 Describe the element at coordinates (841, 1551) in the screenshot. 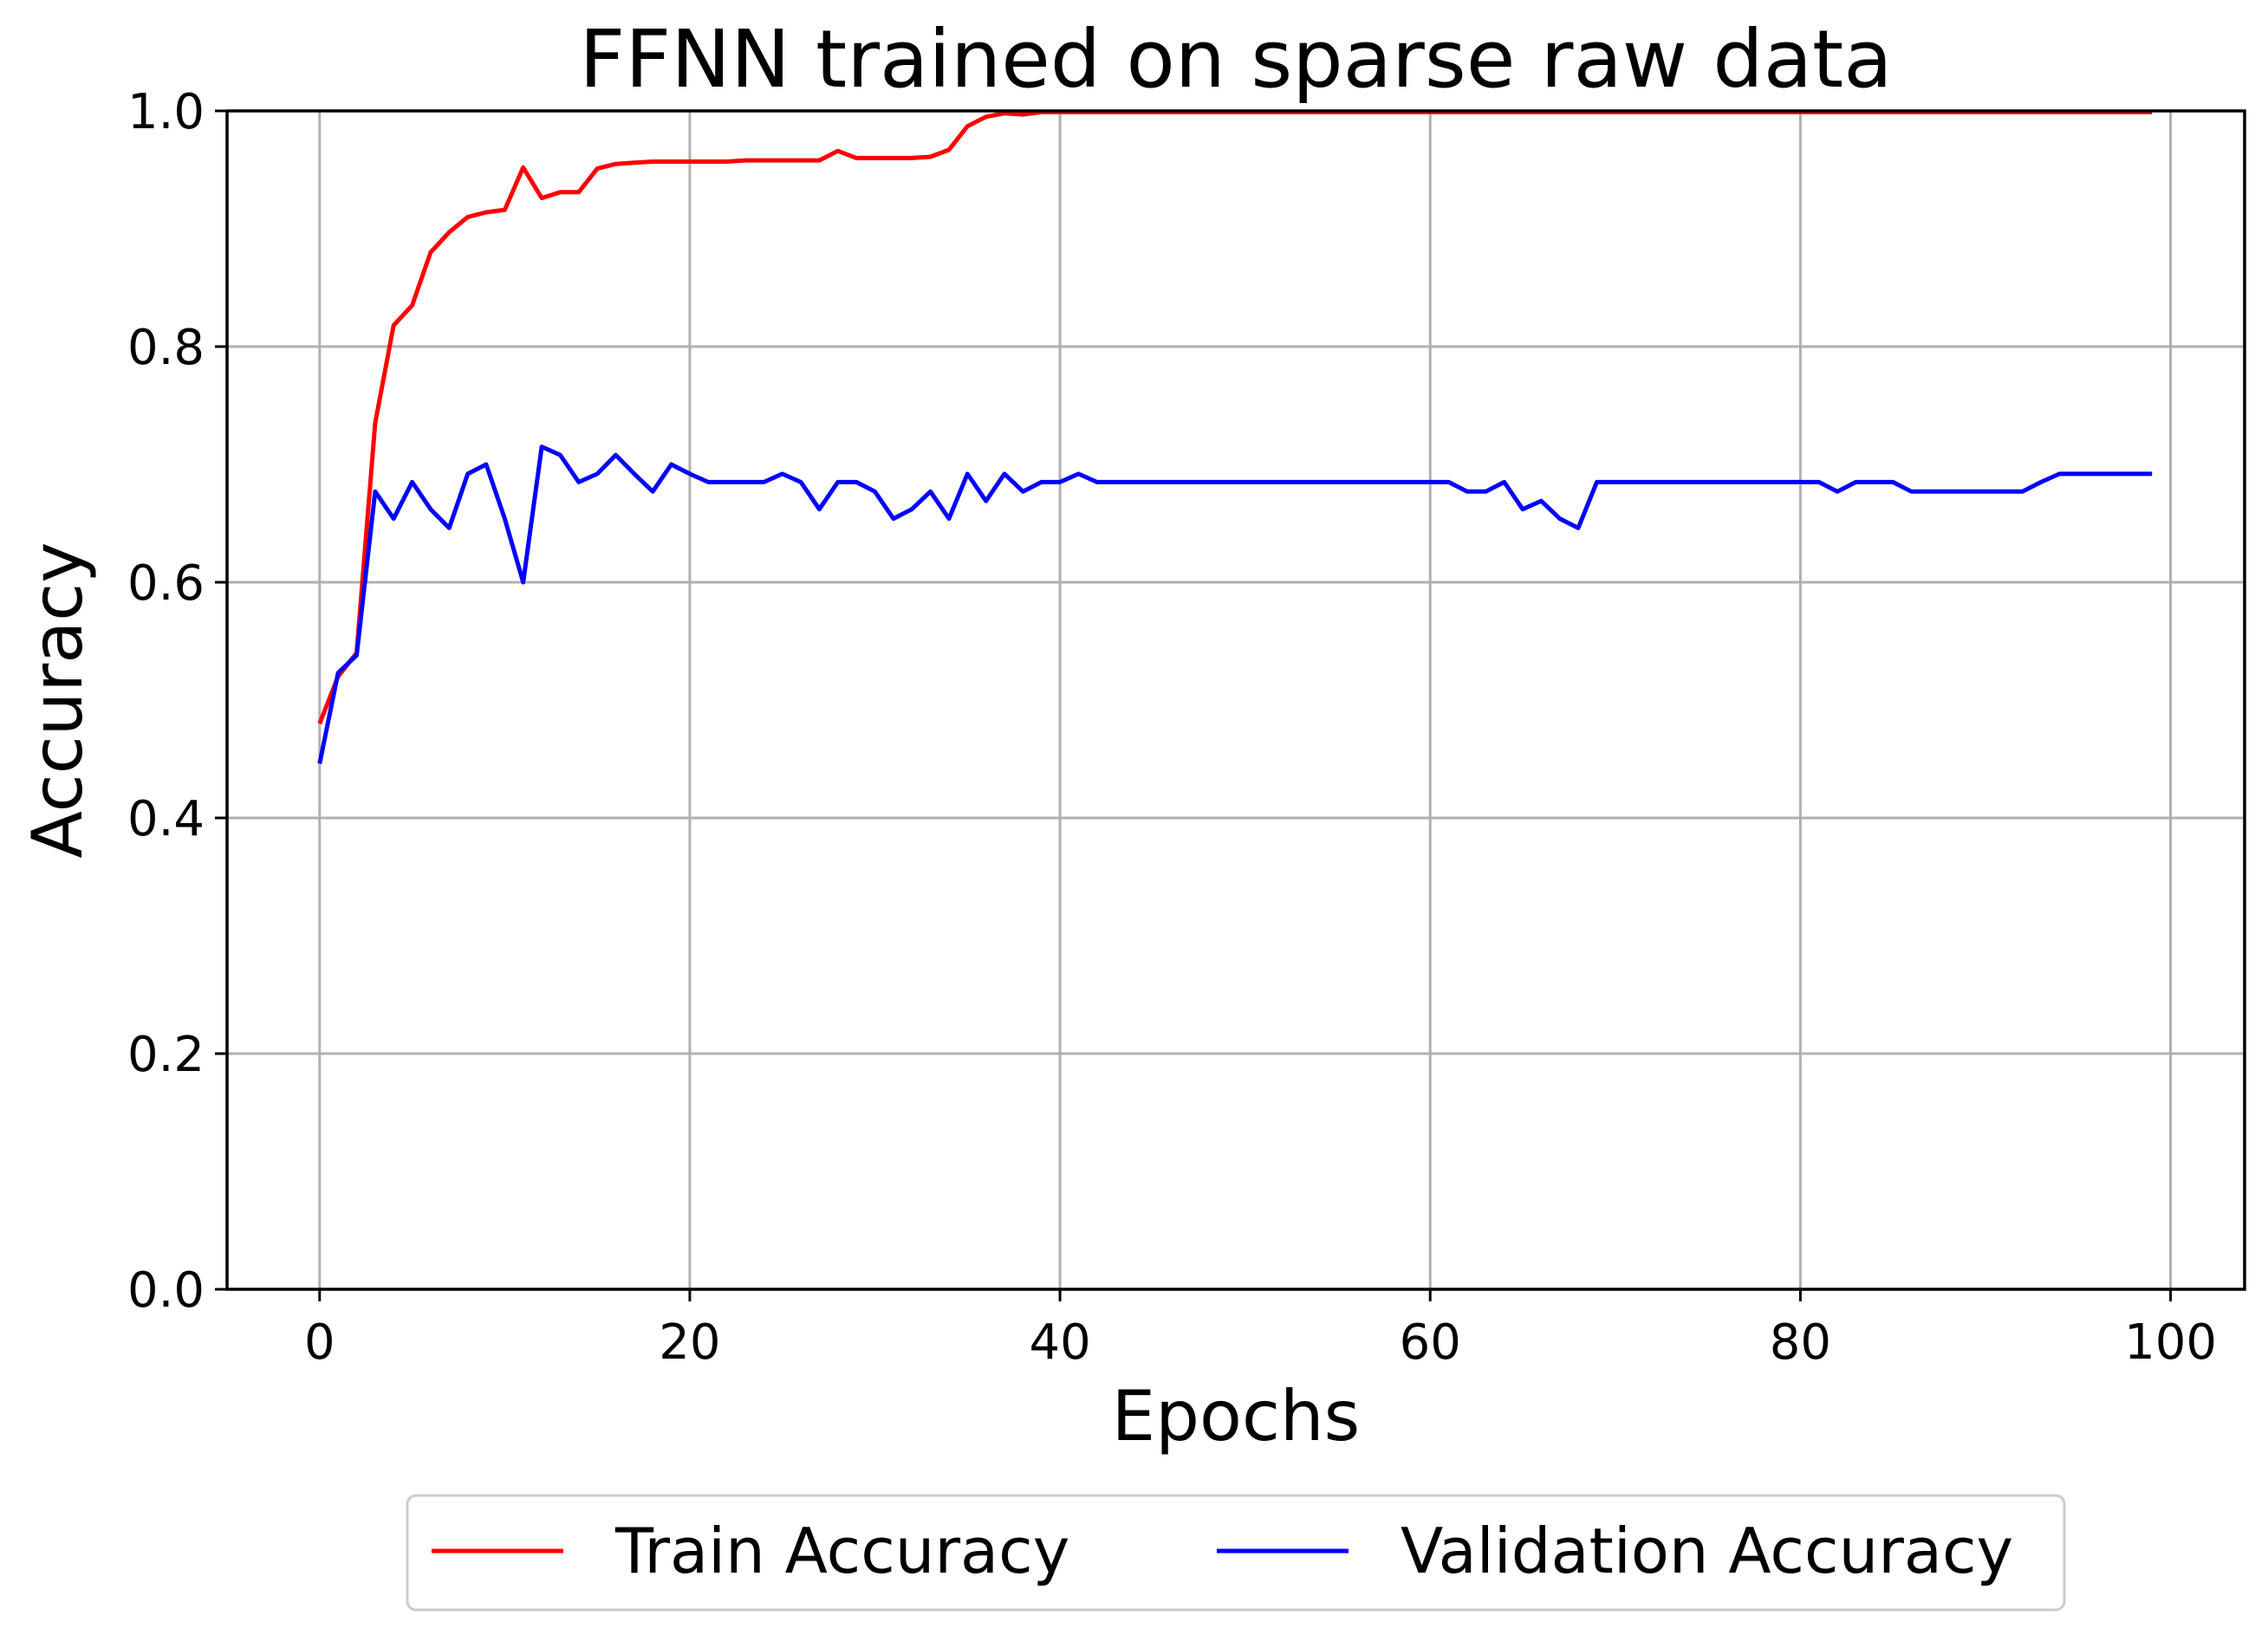

I see `legend-label-train-accuracy: Train Accuracy` at that location.